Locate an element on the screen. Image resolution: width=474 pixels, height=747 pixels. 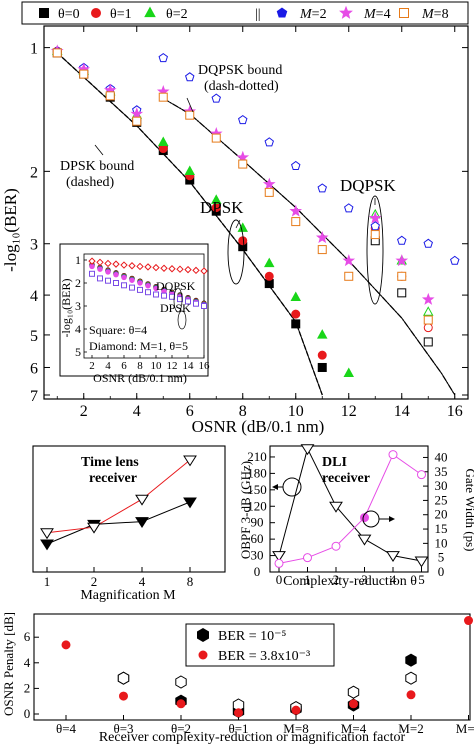
penalty-y-tick-label: 2 is located at coordinates (27, 687).